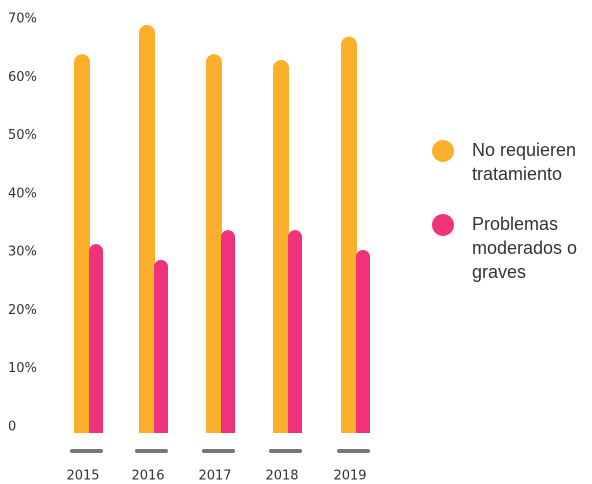 This screenshot has height=484, width=592. Describe the element at coordinates (22, 19) in the screenshot. I see `y-tick-label: 70%` at that location.